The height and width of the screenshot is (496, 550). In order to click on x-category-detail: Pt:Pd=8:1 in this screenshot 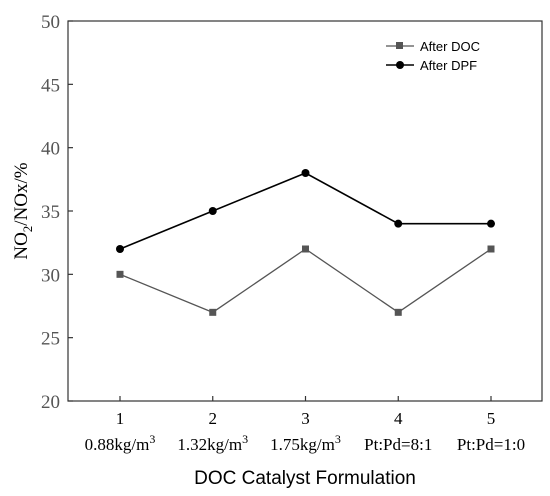, I will do `click(398, 444)`.